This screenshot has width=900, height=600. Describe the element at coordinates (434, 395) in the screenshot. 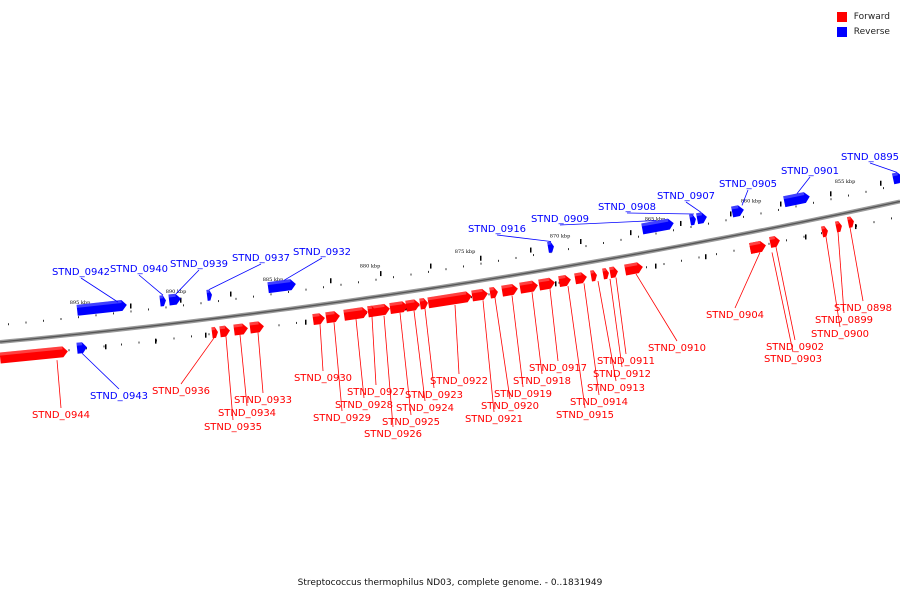

I see `gene-label: STND_0923` at that location.